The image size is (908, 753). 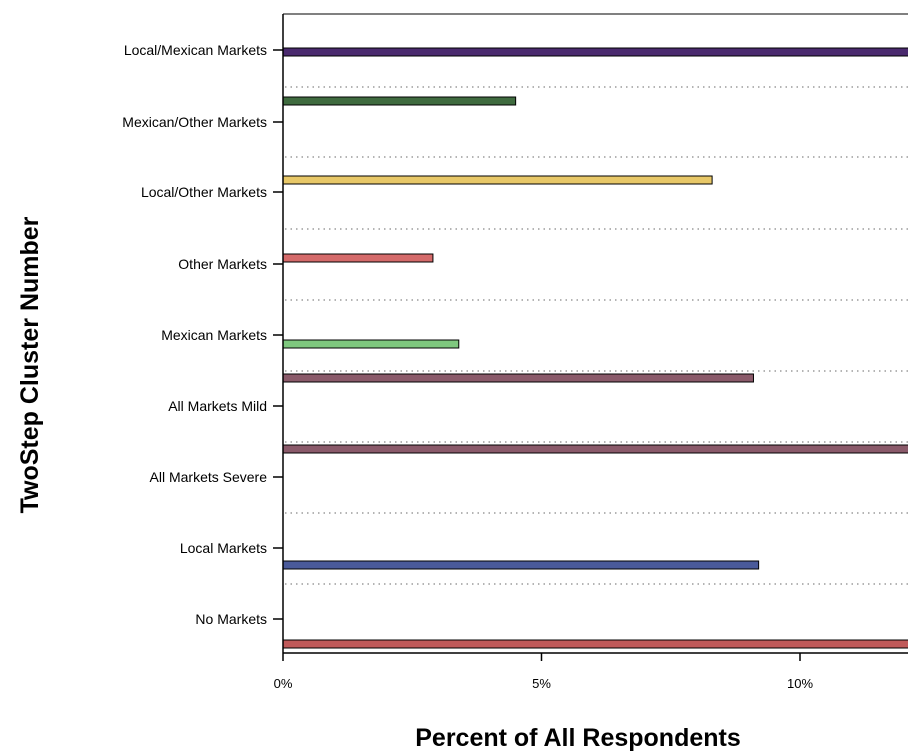 I want to click on x-tick-label: 10%, so click(x=800, y=683).